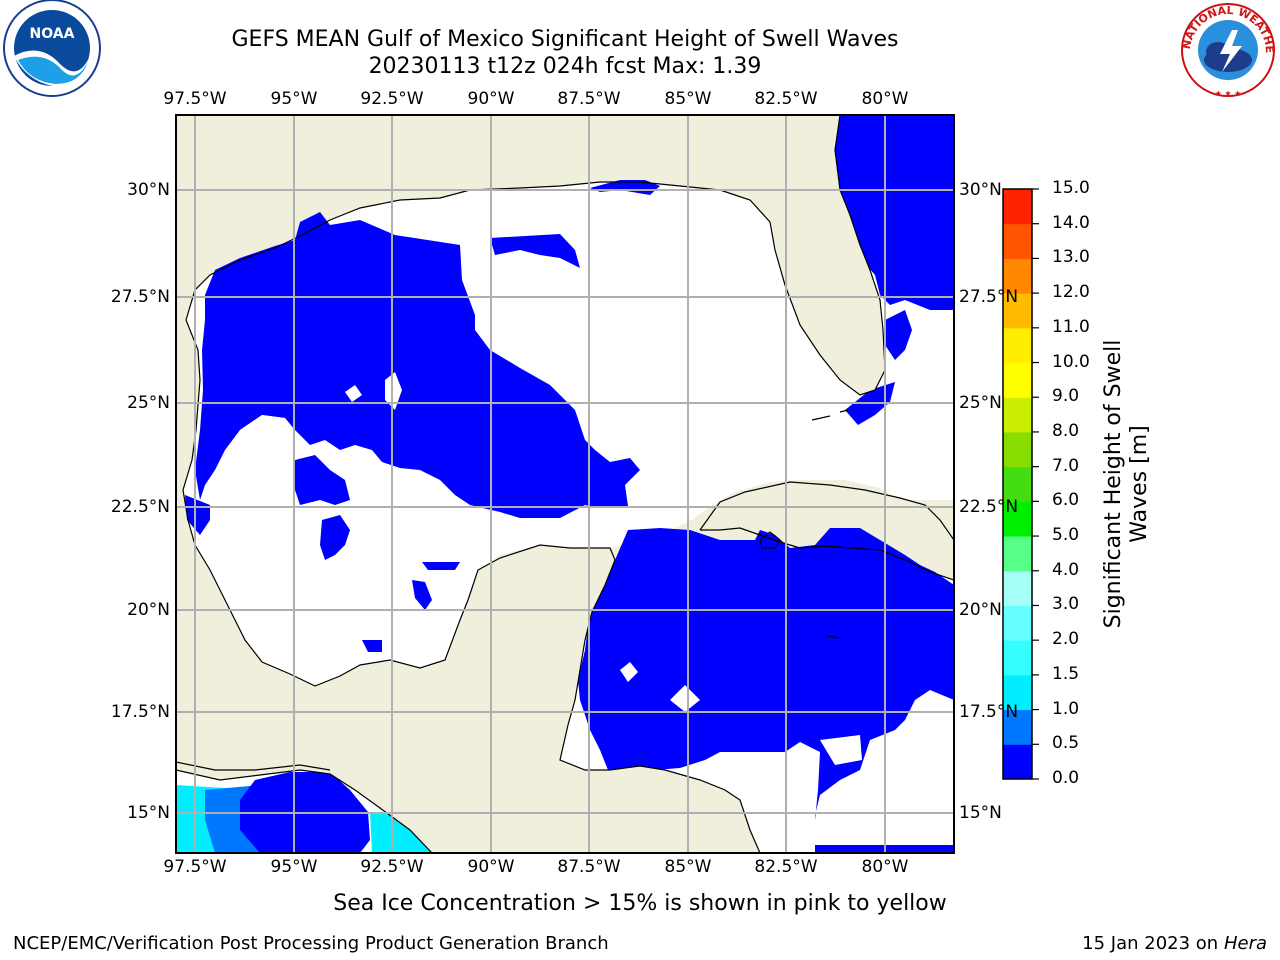 The image size is (1280, 960). What do you see at coordinates (417, 365) in the screenshot?
I see `swell-field-gulf` at bounding box center [417, 365].